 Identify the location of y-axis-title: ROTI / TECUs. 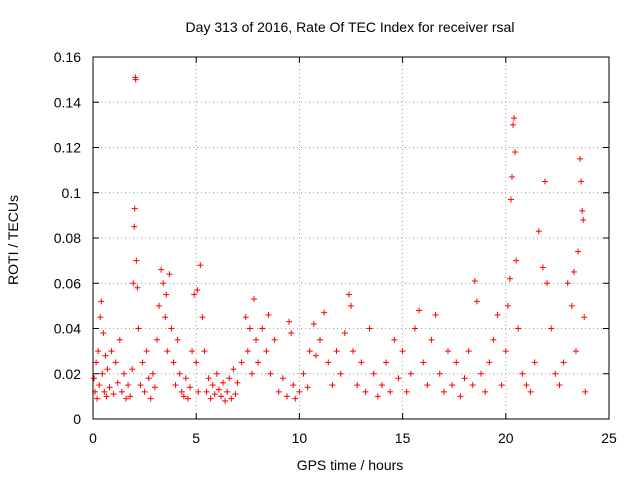
(13, 240).